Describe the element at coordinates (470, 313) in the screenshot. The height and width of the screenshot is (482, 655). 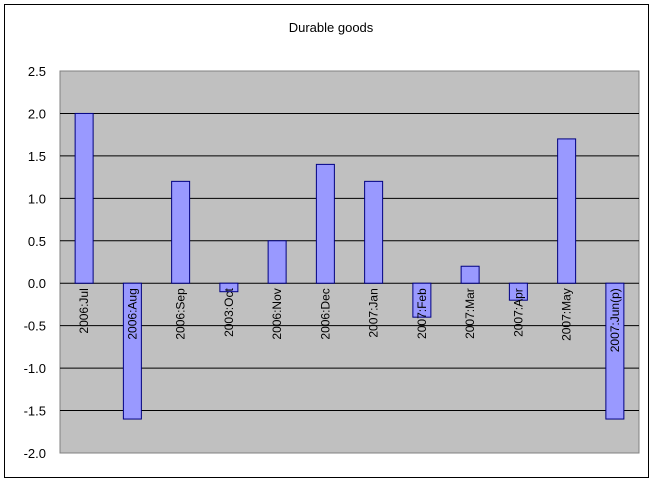
I see `x-category-label: 2007:Mar` at that location.